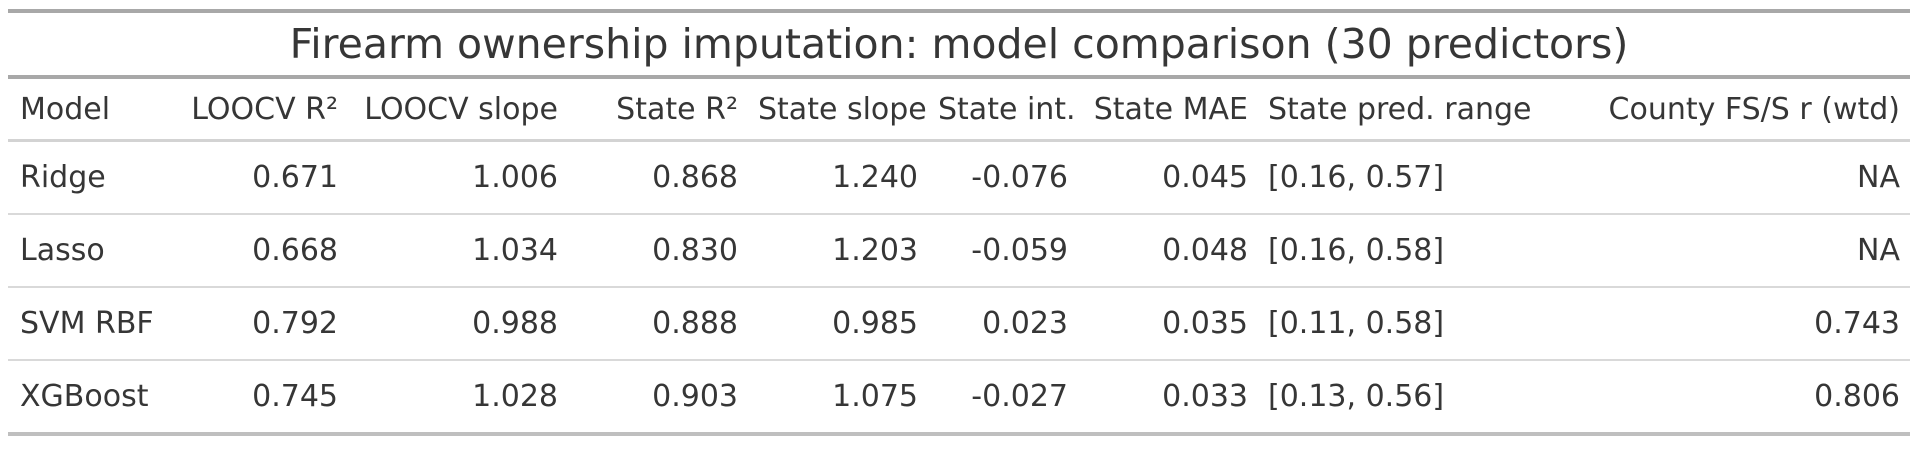 Image resolution: width=1918 pixels, height=451 pixels. Describe the element at coordinates (875, 250) in the screenshot. I see `cell-state-slope: 1.203` at that location.